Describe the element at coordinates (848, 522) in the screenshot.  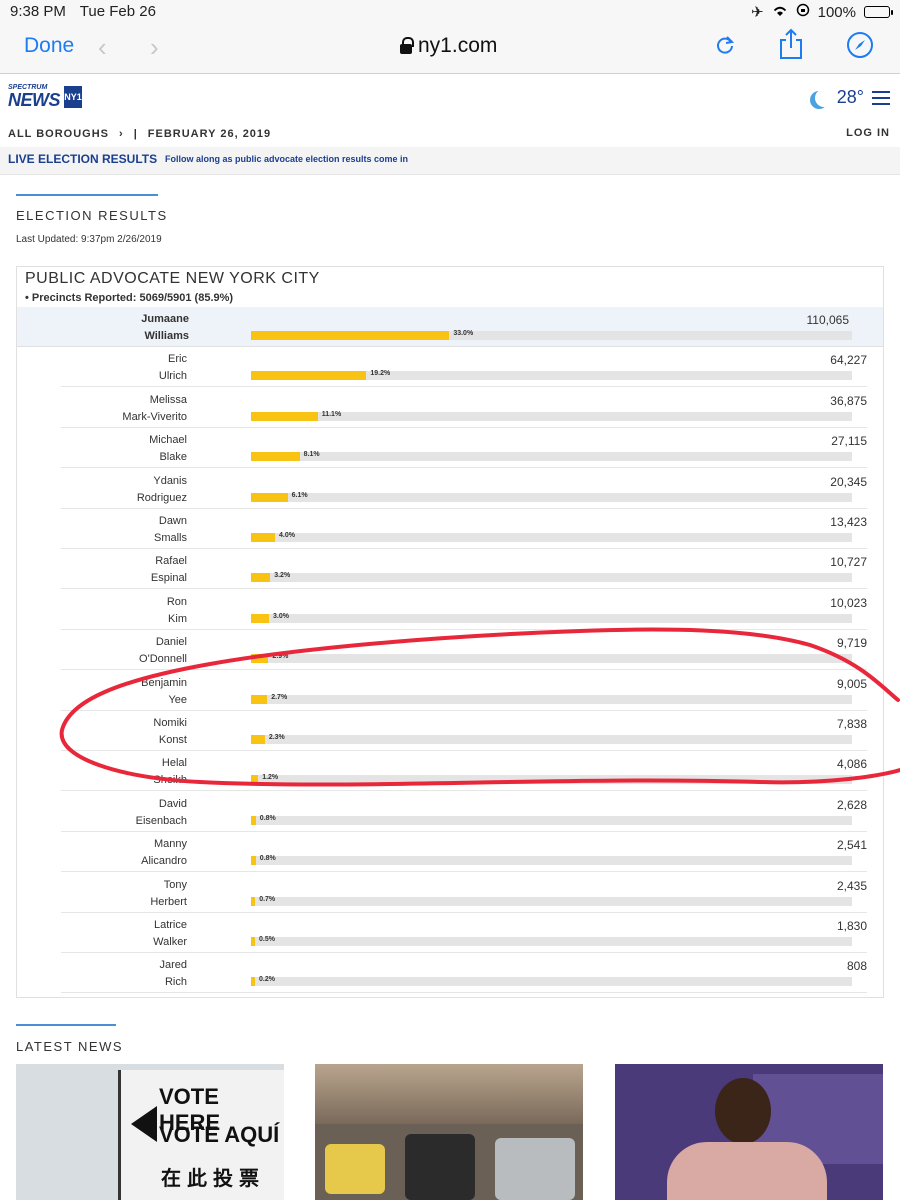
I see `candidate-votes: 13,423` at that location.